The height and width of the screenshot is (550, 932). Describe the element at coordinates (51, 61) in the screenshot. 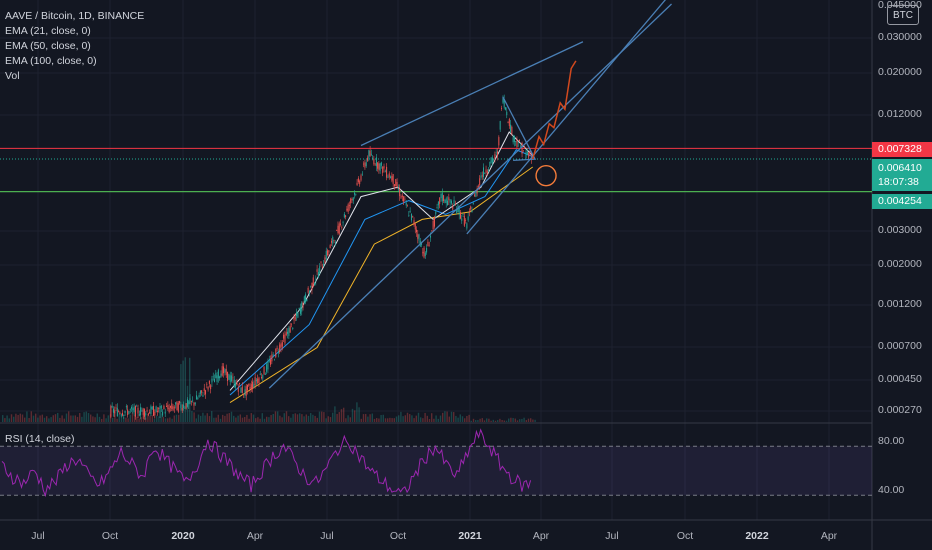

I see `ema100-label: EMA (100, close, 0)` at that location.